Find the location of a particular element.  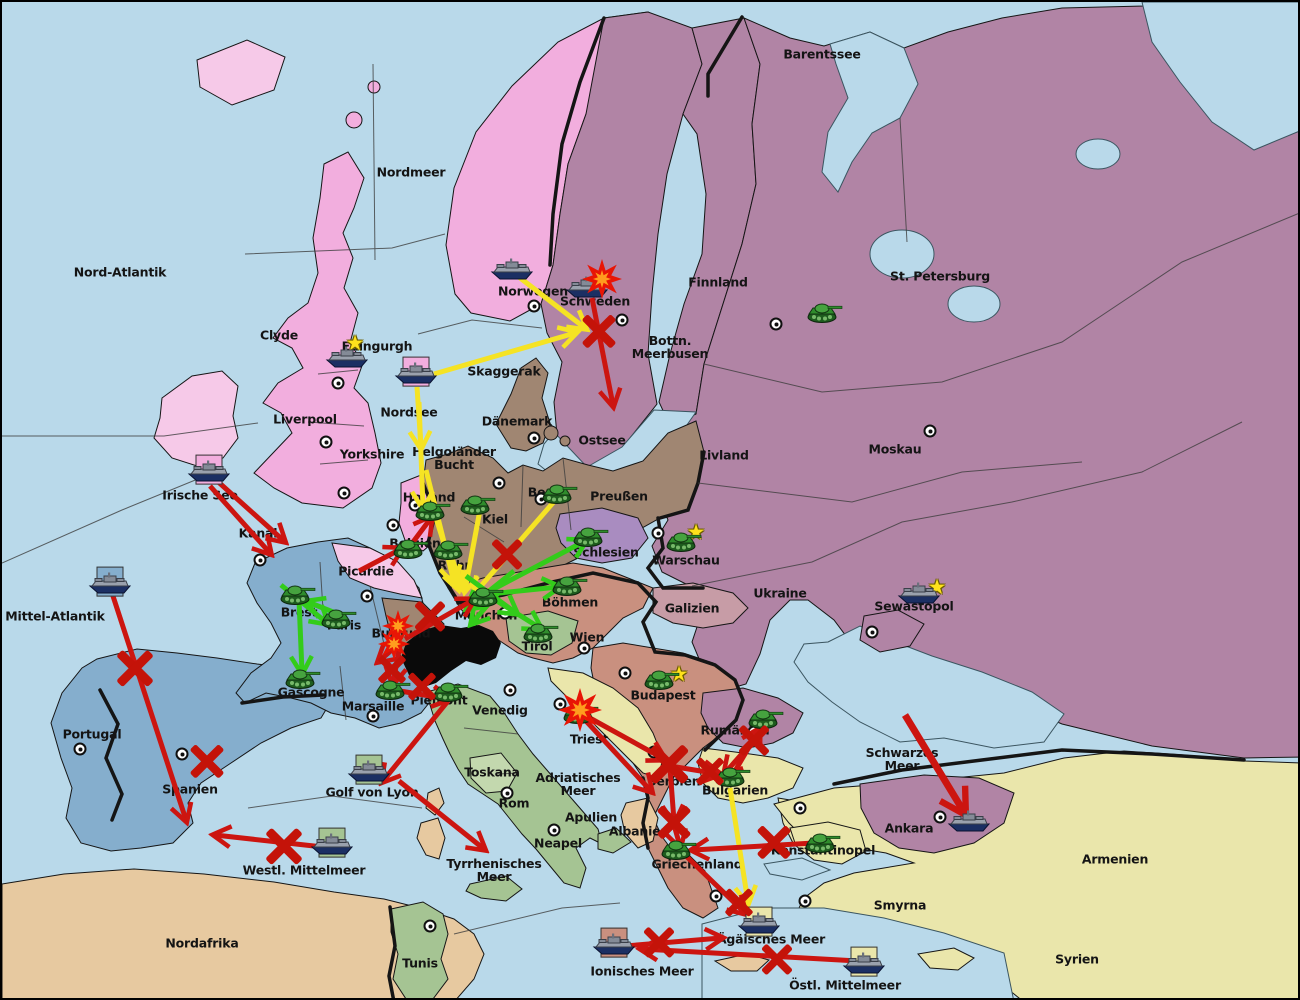

explosion-icon-burgund-b is located at coordinates (394, 644).